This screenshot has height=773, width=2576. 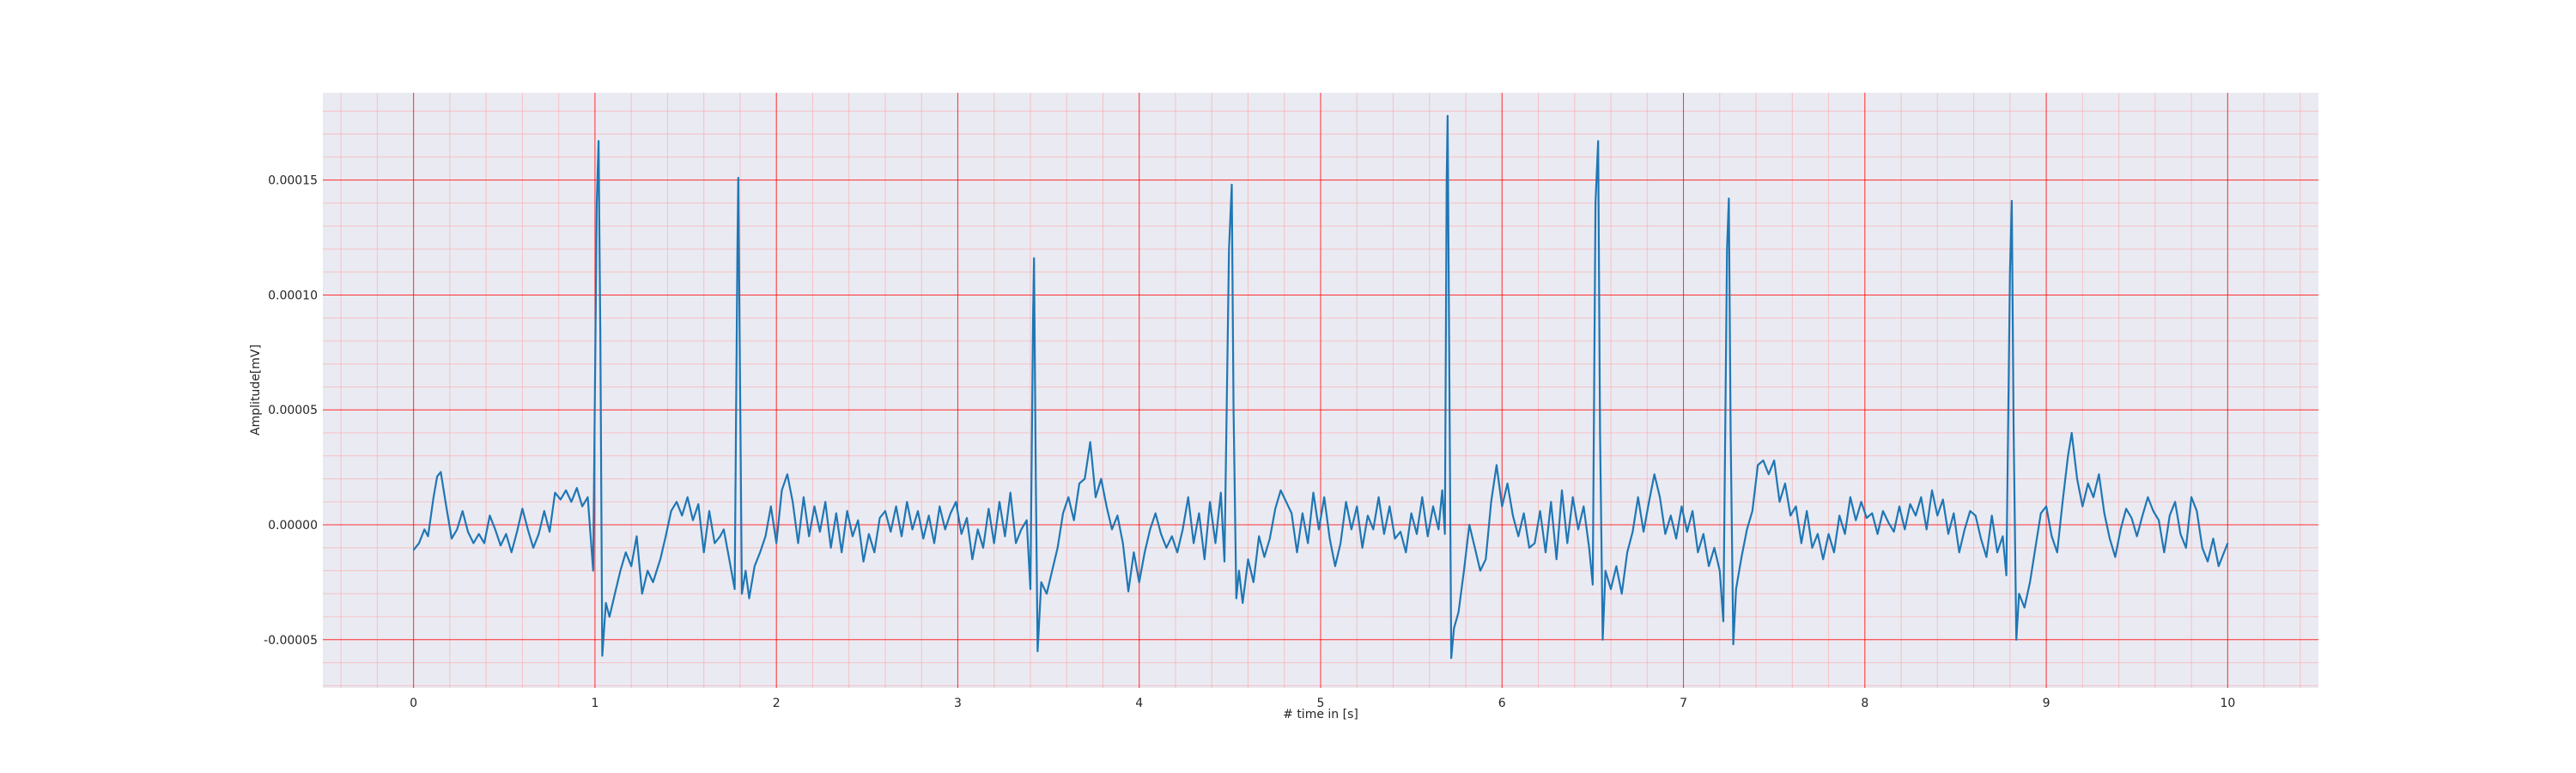 I want to click on y-tick-label: 0.00005, so click(x=293, y=410).